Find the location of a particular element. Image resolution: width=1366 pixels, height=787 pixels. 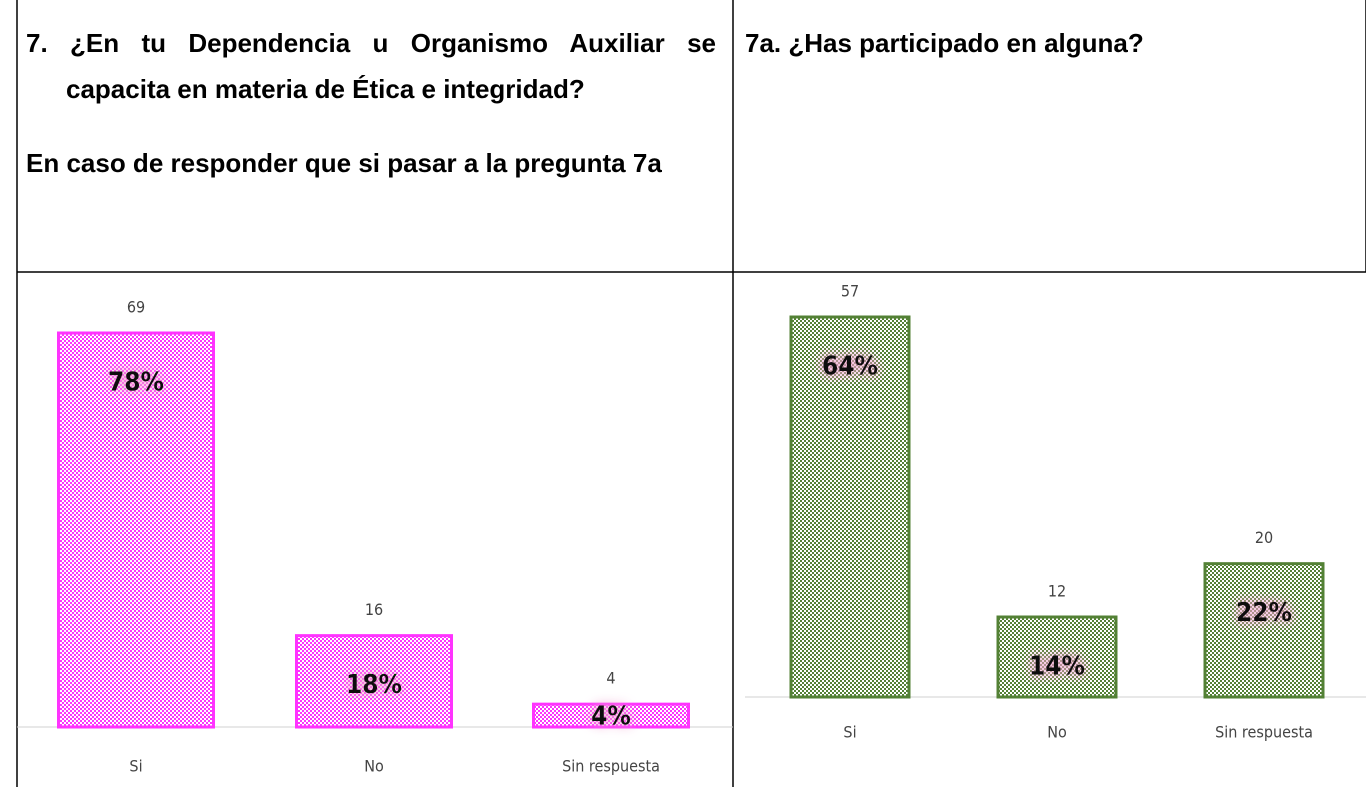

question: 7a. ¿Has participado en alguna? is located at coordinates (944, 43).